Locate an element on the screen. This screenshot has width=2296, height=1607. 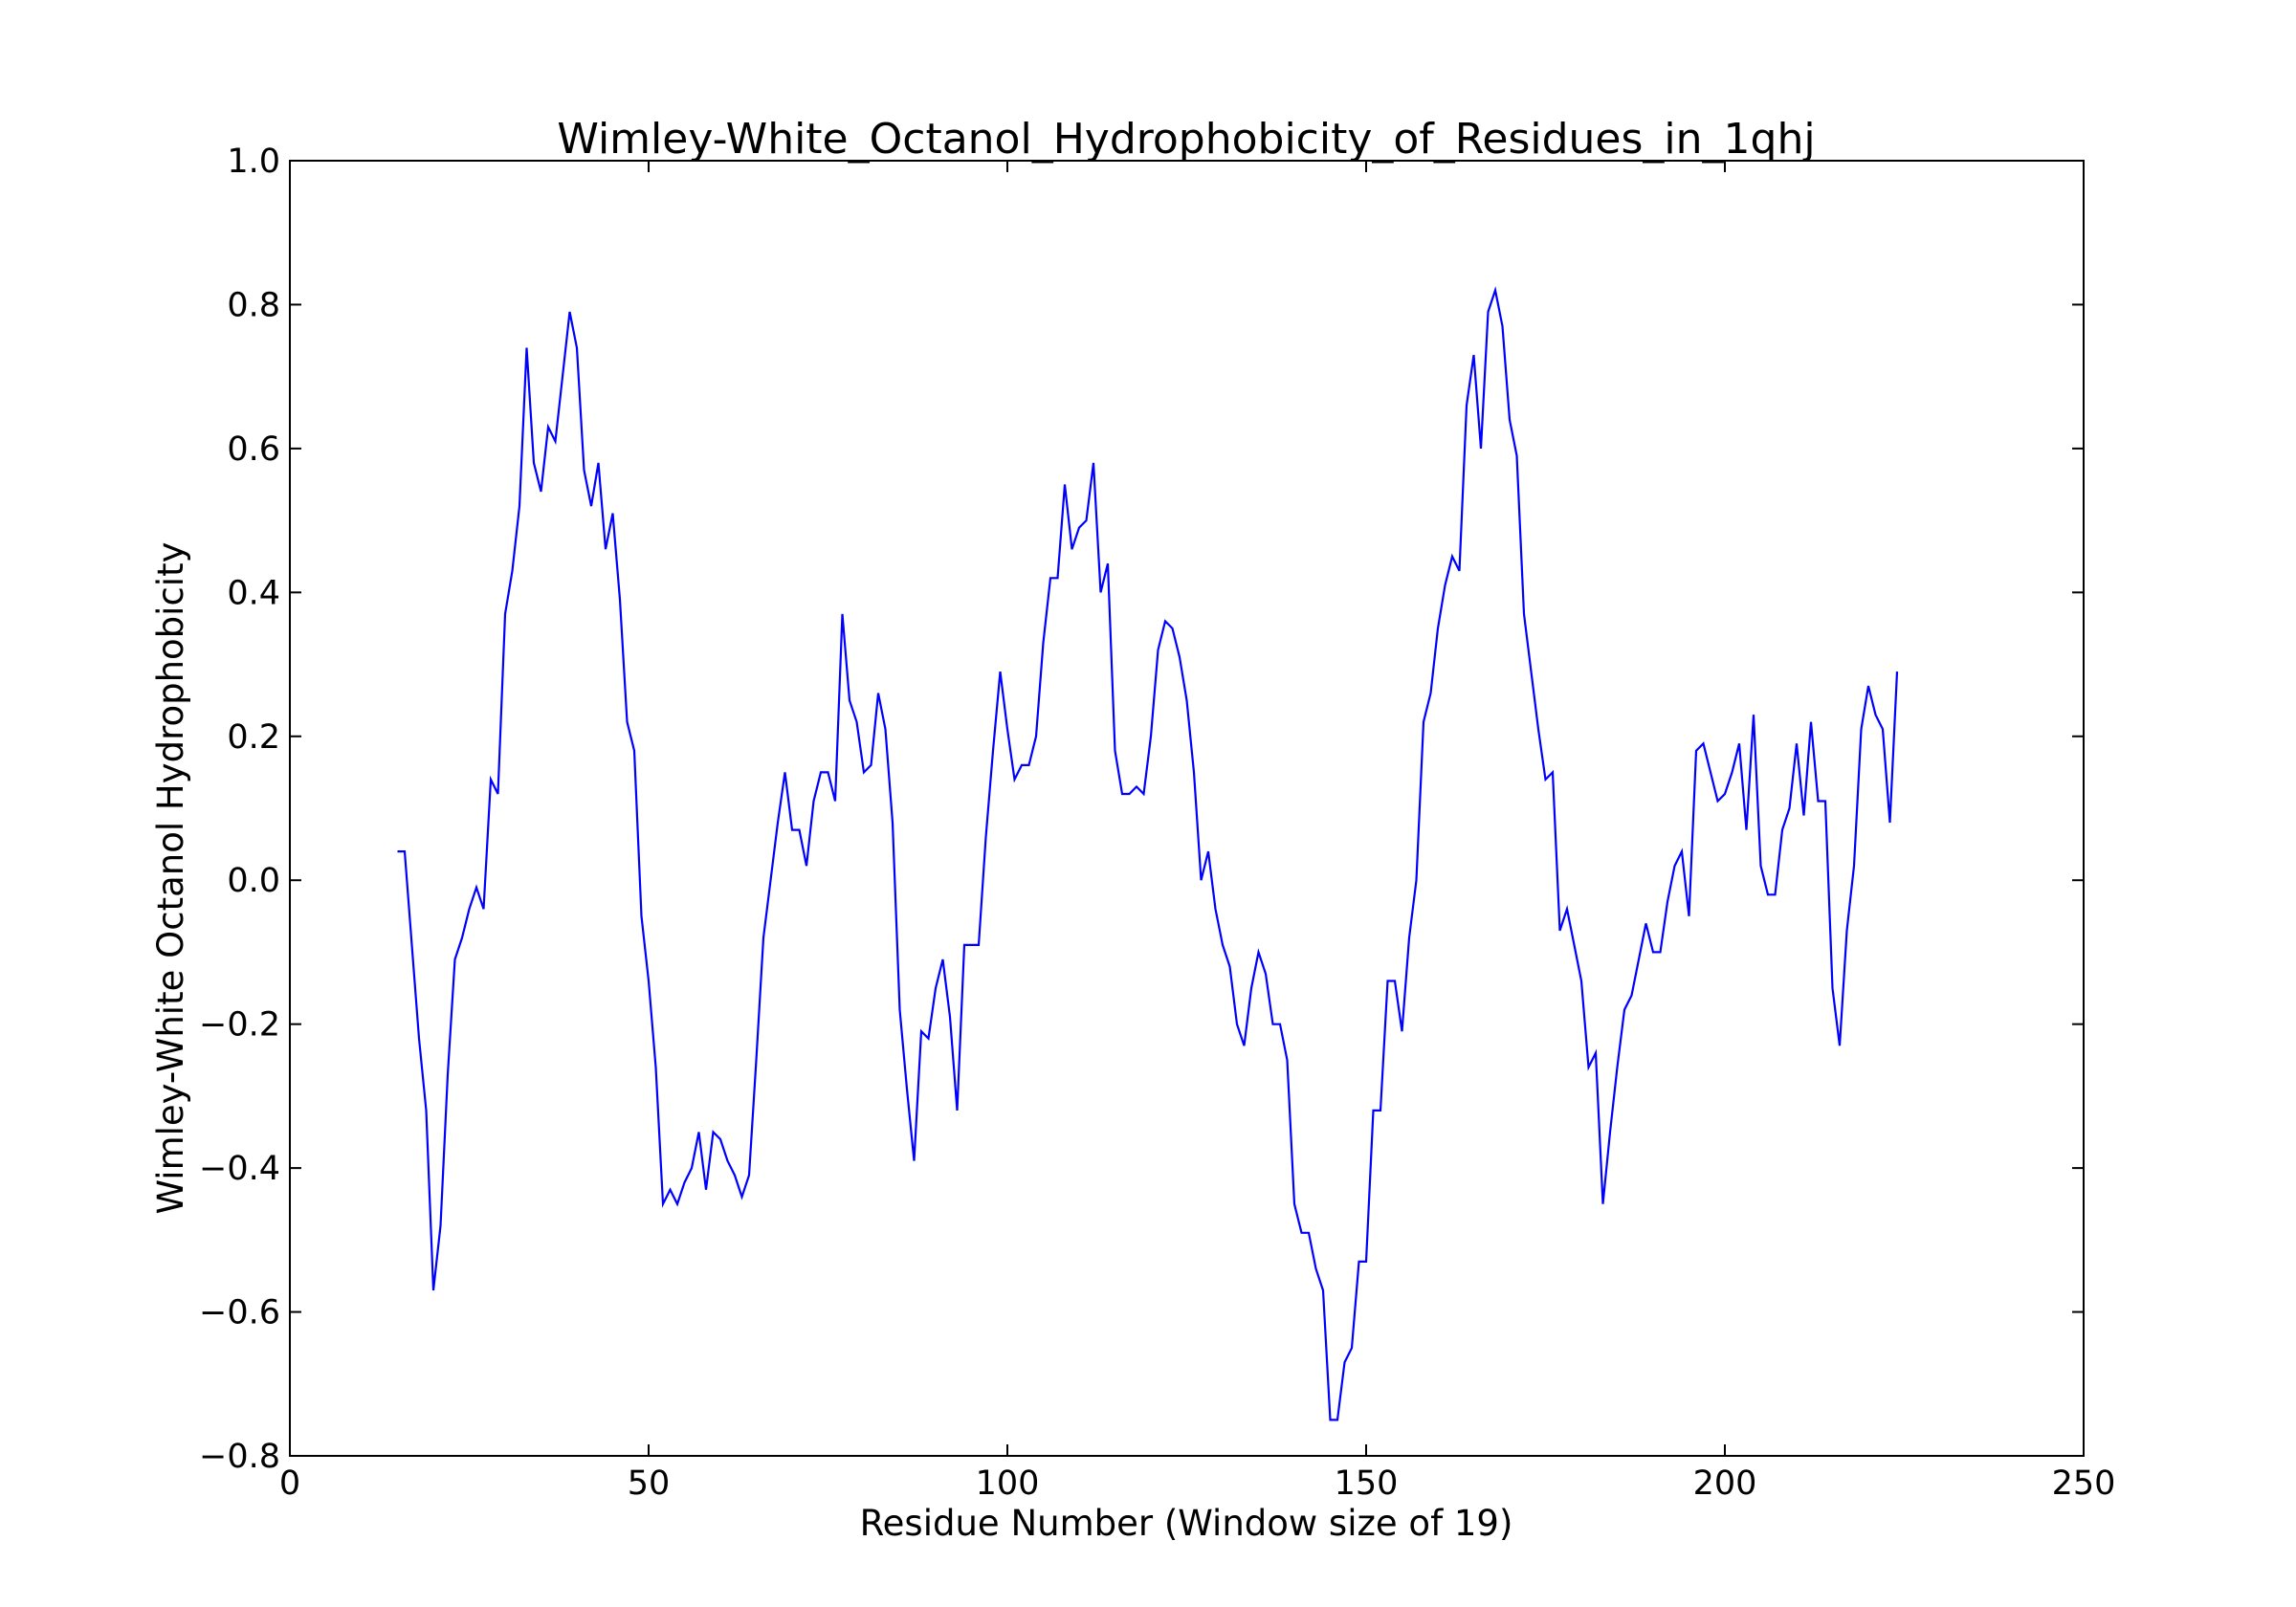
y-tick-label: −0.2 is located at coordinates (240, 1025).